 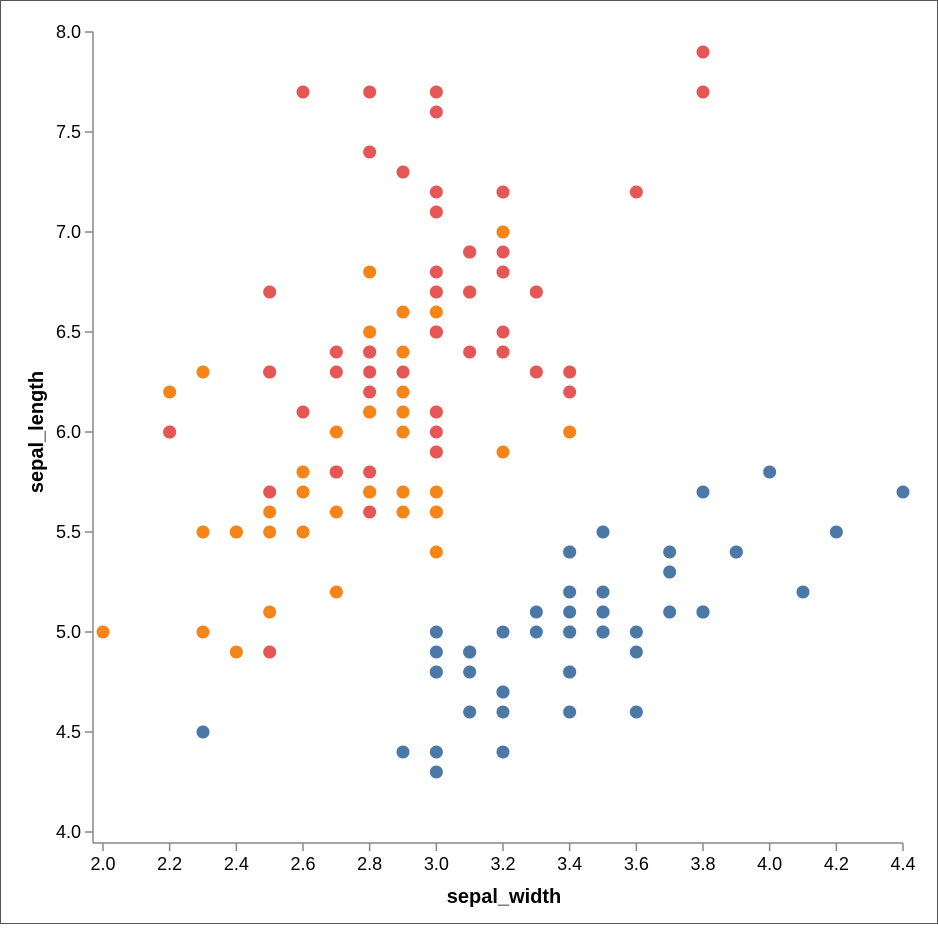 I want to click on x-tick-label: 4.4, so click(x=902, y=864).